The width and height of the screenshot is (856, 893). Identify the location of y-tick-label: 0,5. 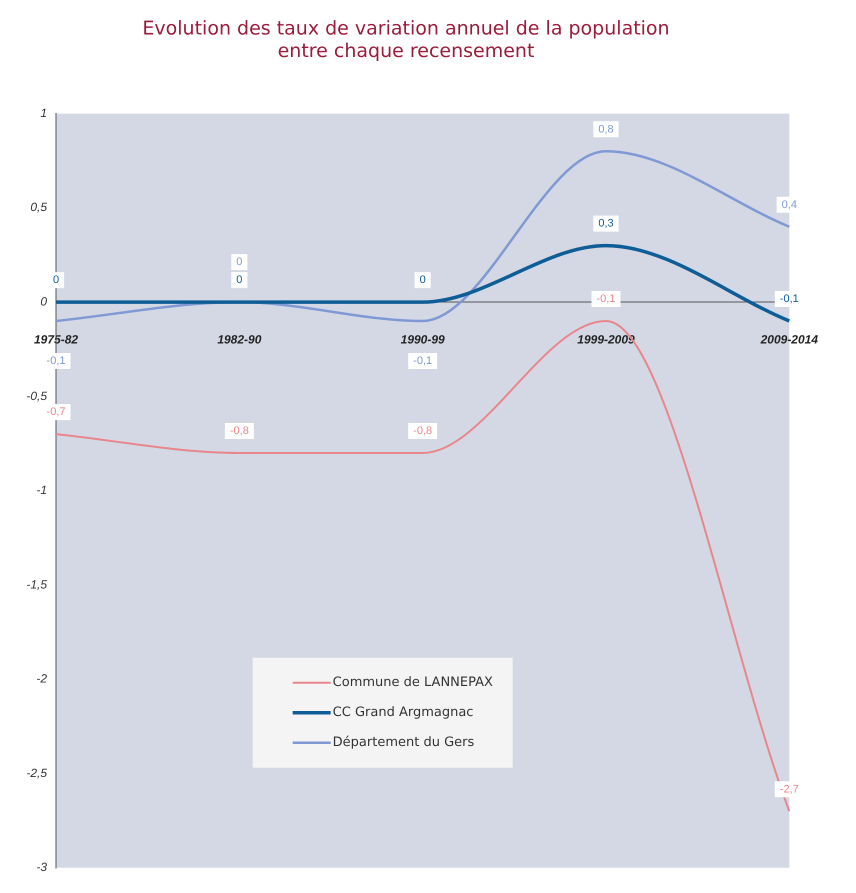
(39, 207).